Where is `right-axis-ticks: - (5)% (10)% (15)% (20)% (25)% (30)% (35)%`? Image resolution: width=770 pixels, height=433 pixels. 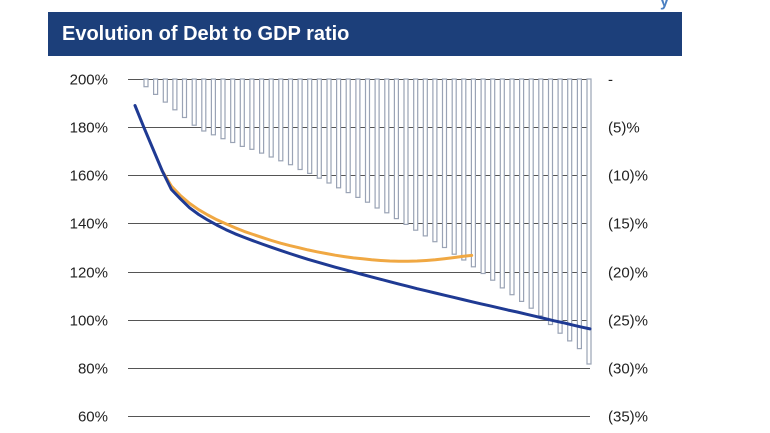 right-axis-ticks: - (5)% (10)% (15)% (20)% (25)% (30)% (35)% is located at coordinates (628, 249).